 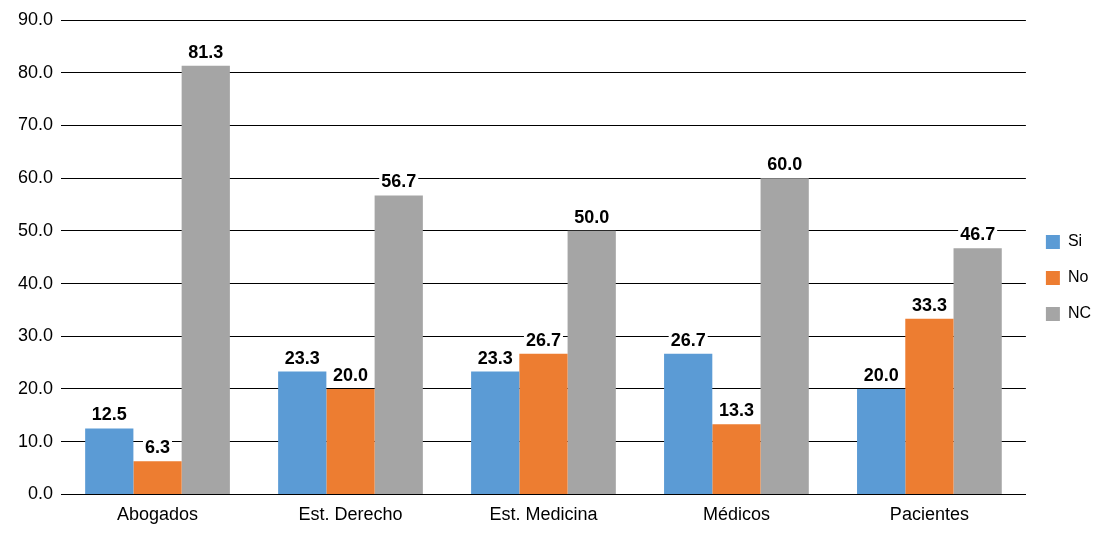 I want to click on legend-label: No, so click(x=1078, y=277).